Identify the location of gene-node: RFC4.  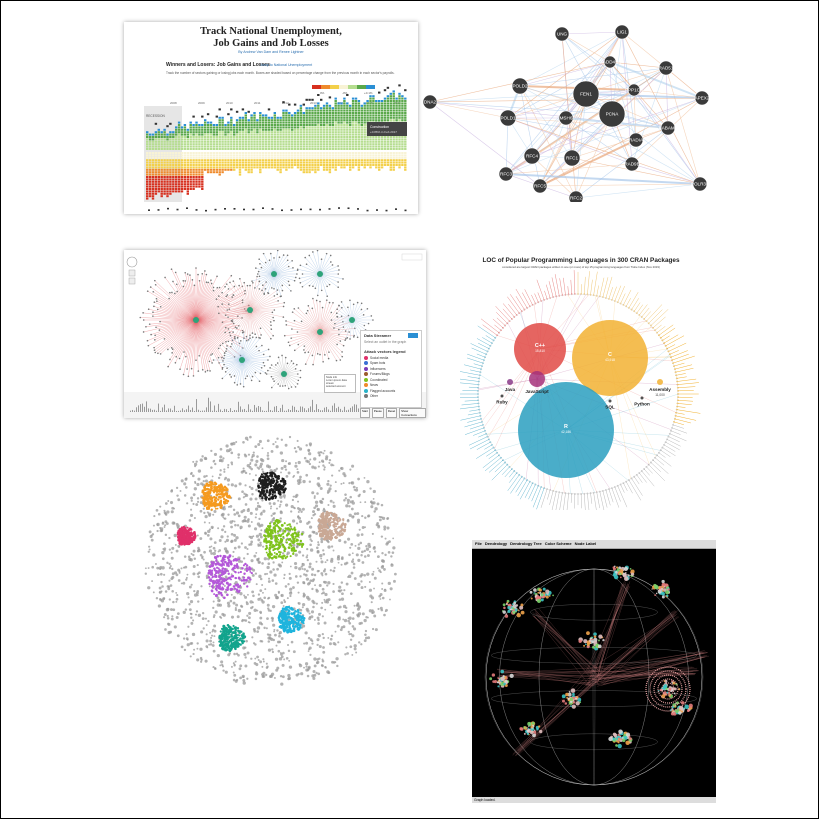
(532, 156).